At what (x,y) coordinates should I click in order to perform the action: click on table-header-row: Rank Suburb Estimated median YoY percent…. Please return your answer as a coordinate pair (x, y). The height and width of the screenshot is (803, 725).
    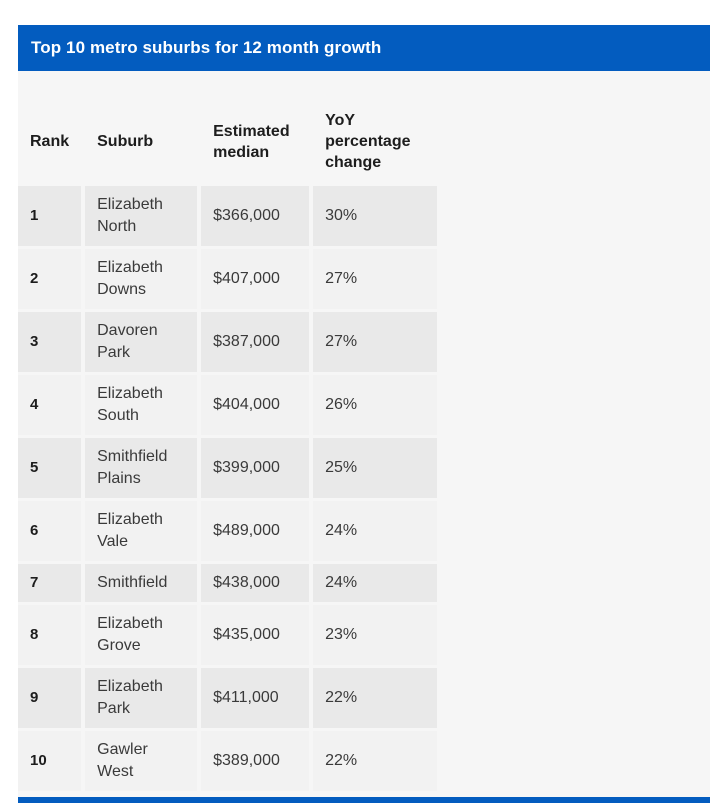
    Looking at the image, I should click on (227, 141).